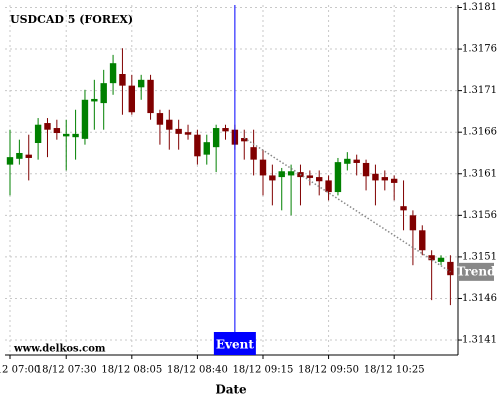  I want to click on x-tick-label: 18/12 07:00, so click(20, 370).